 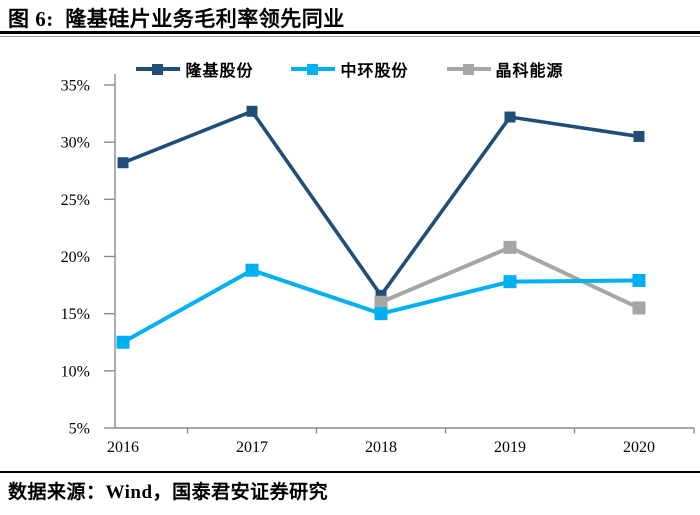 What do you see at coordinates (75, 200) in the screenshot?
I see `y-tick-label: 25%` at bounding box center [75, 200].